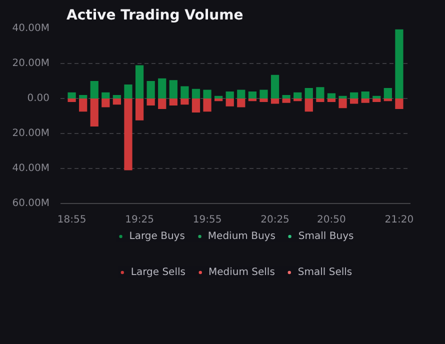 This screenshot has width=445, height=344. Describe the element at coordinates (242, 236) in the screenshot. I see `legend-label: Medium Buys` at that location.